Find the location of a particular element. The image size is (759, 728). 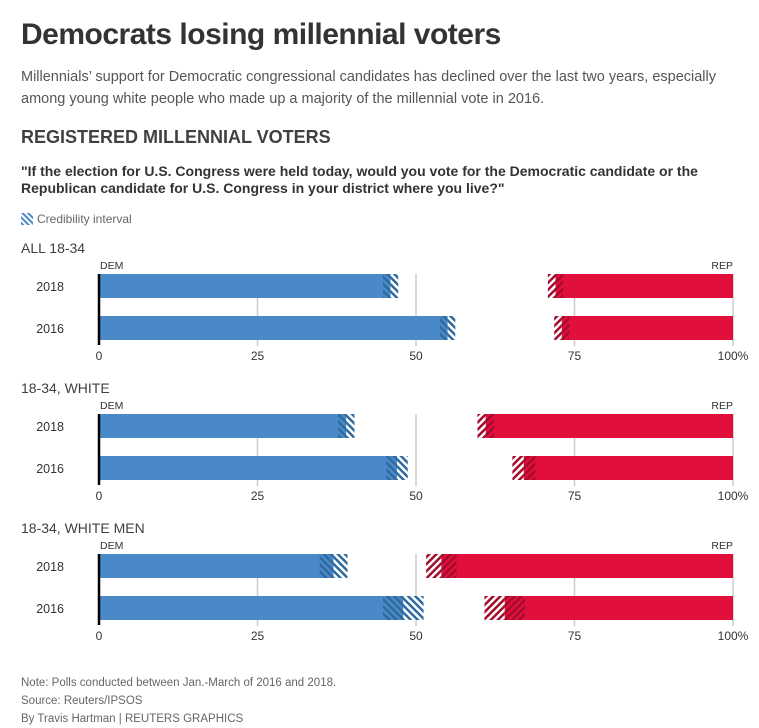

group-label: ALL 18-34 is located at coordinates (53, 248).